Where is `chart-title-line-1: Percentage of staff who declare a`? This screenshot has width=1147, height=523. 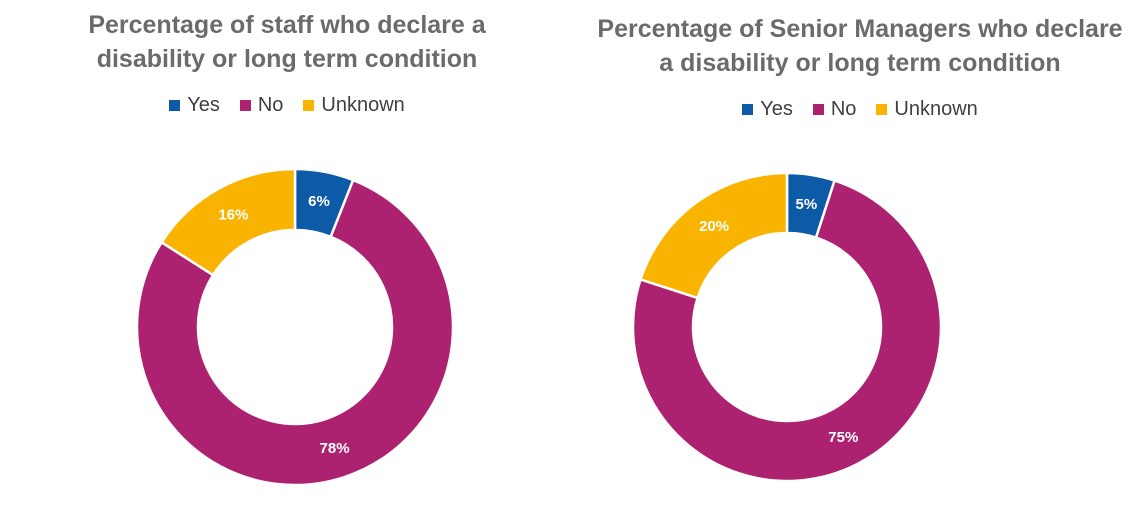
chart-title-line-1: Percentage of staff who declare a is located at coordinates (287, 25).